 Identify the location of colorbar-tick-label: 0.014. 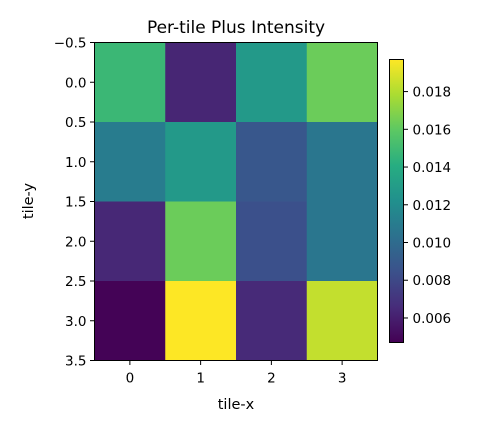
(432, 168).